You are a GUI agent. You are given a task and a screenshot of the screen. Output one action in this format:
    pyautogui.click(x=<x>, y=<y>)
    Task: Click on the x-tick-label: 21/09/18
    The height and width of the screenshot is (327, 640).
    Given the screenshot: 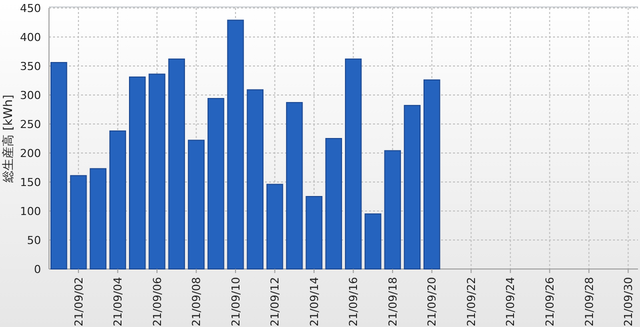 What is the action you would take?
    pyautogui.click(x=393, y=301)
    